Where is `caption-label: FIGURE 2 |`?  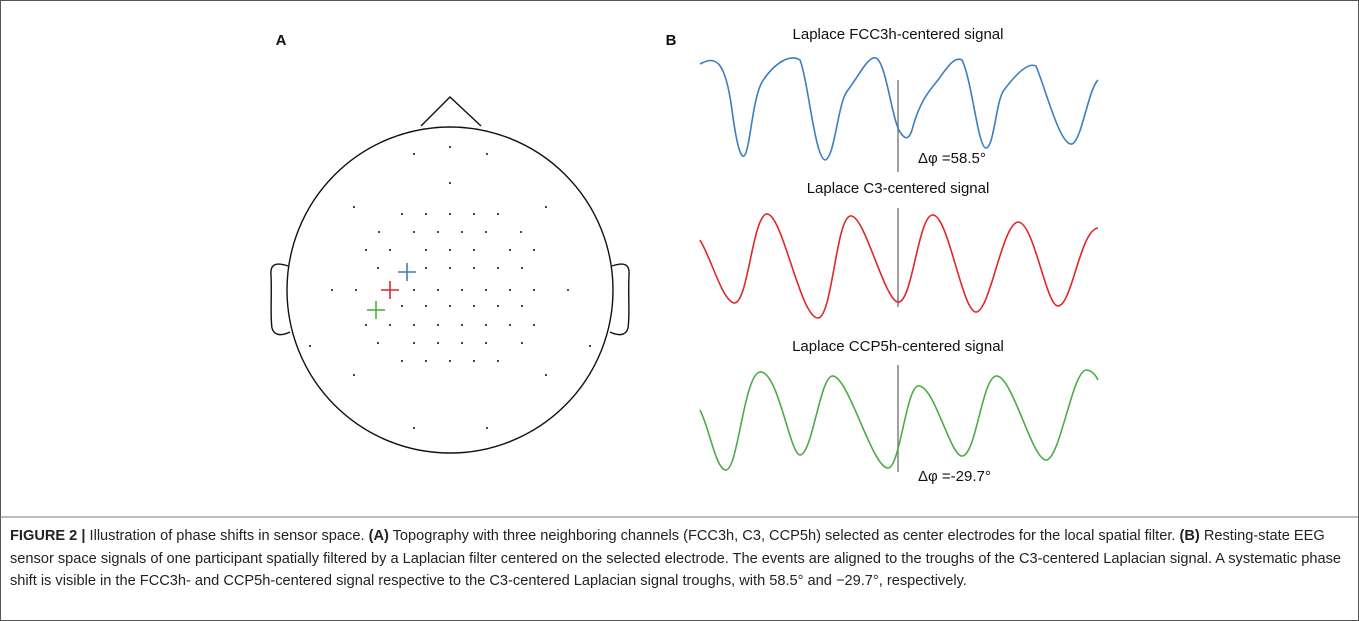 caption-label: FIGURE 2 | is located at coordinates (48, 536).